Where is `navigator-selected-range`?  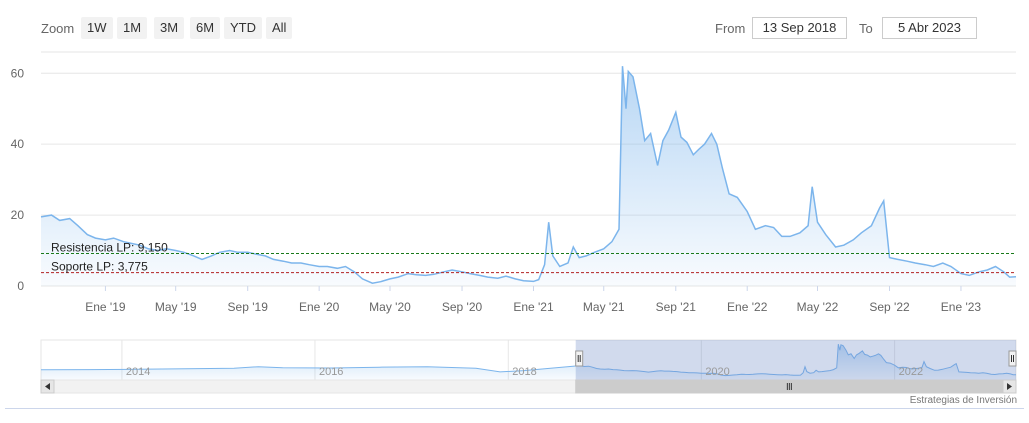 navigator-selected-range is located at coordinates (795, 360).